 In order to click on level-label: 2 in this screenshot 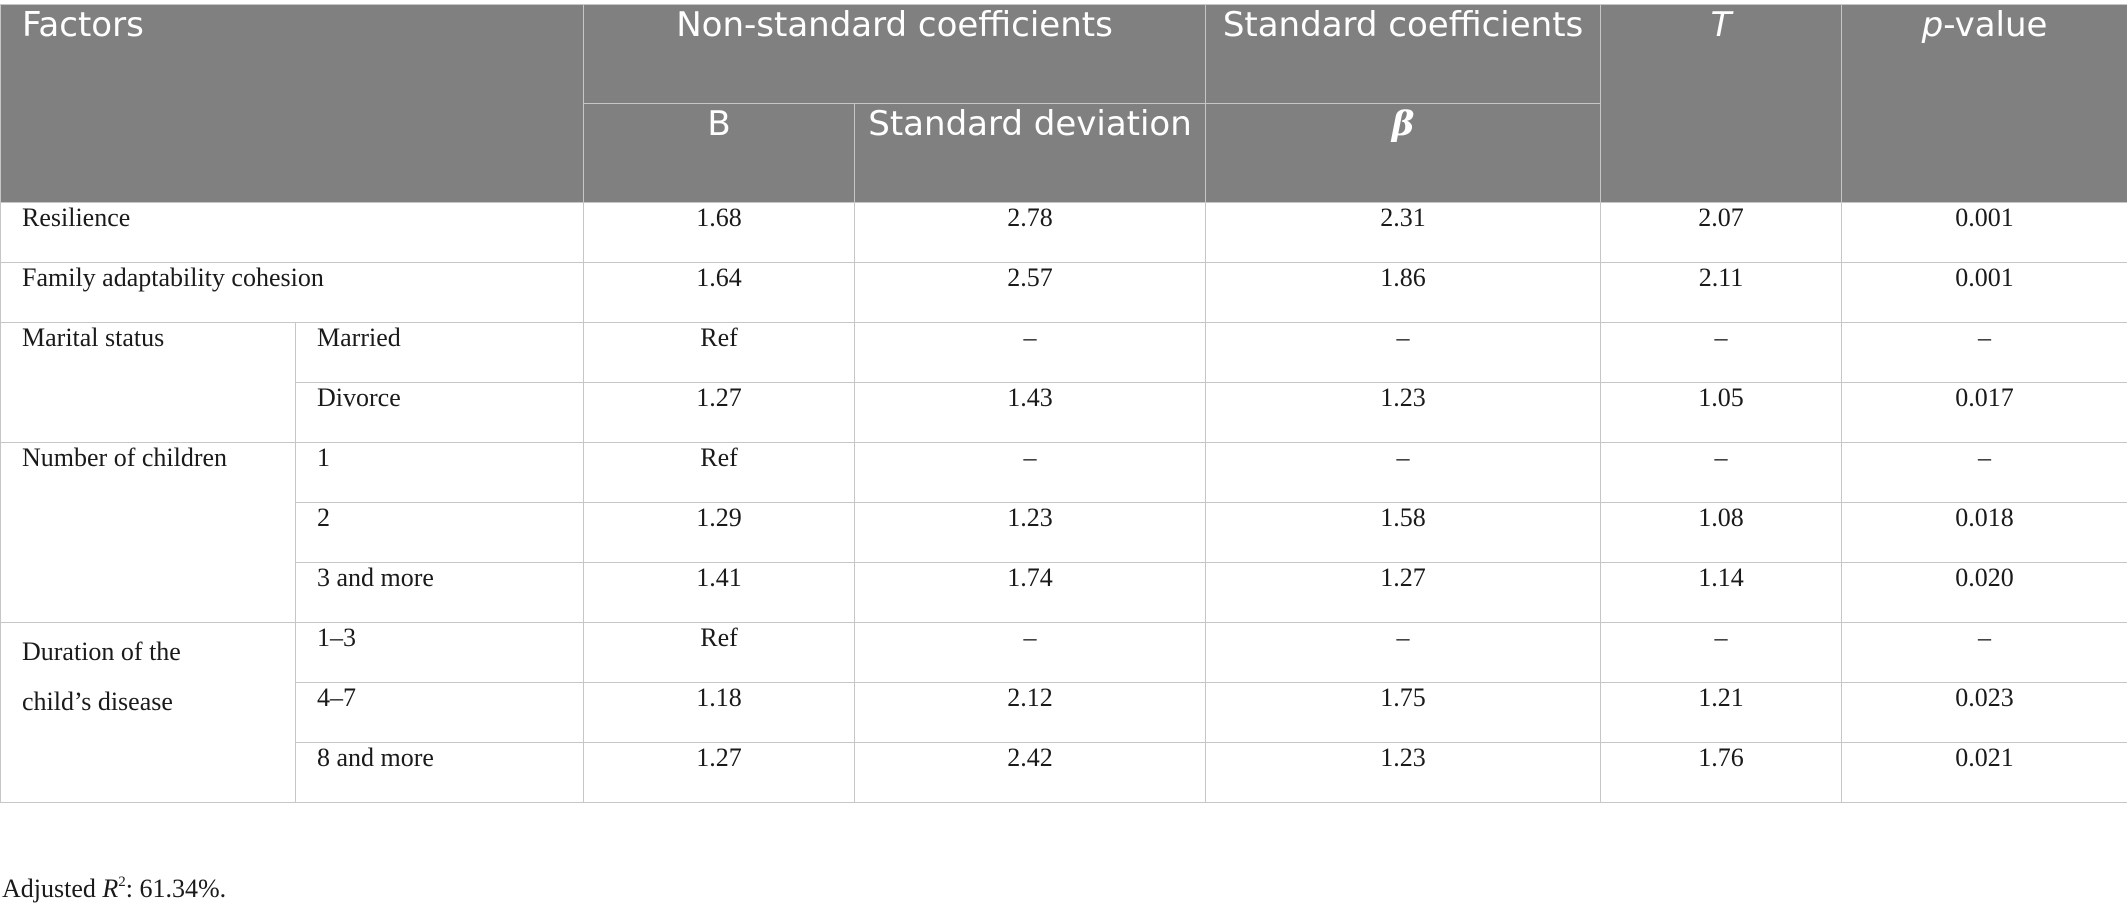, I will do `click(439, 532)`.